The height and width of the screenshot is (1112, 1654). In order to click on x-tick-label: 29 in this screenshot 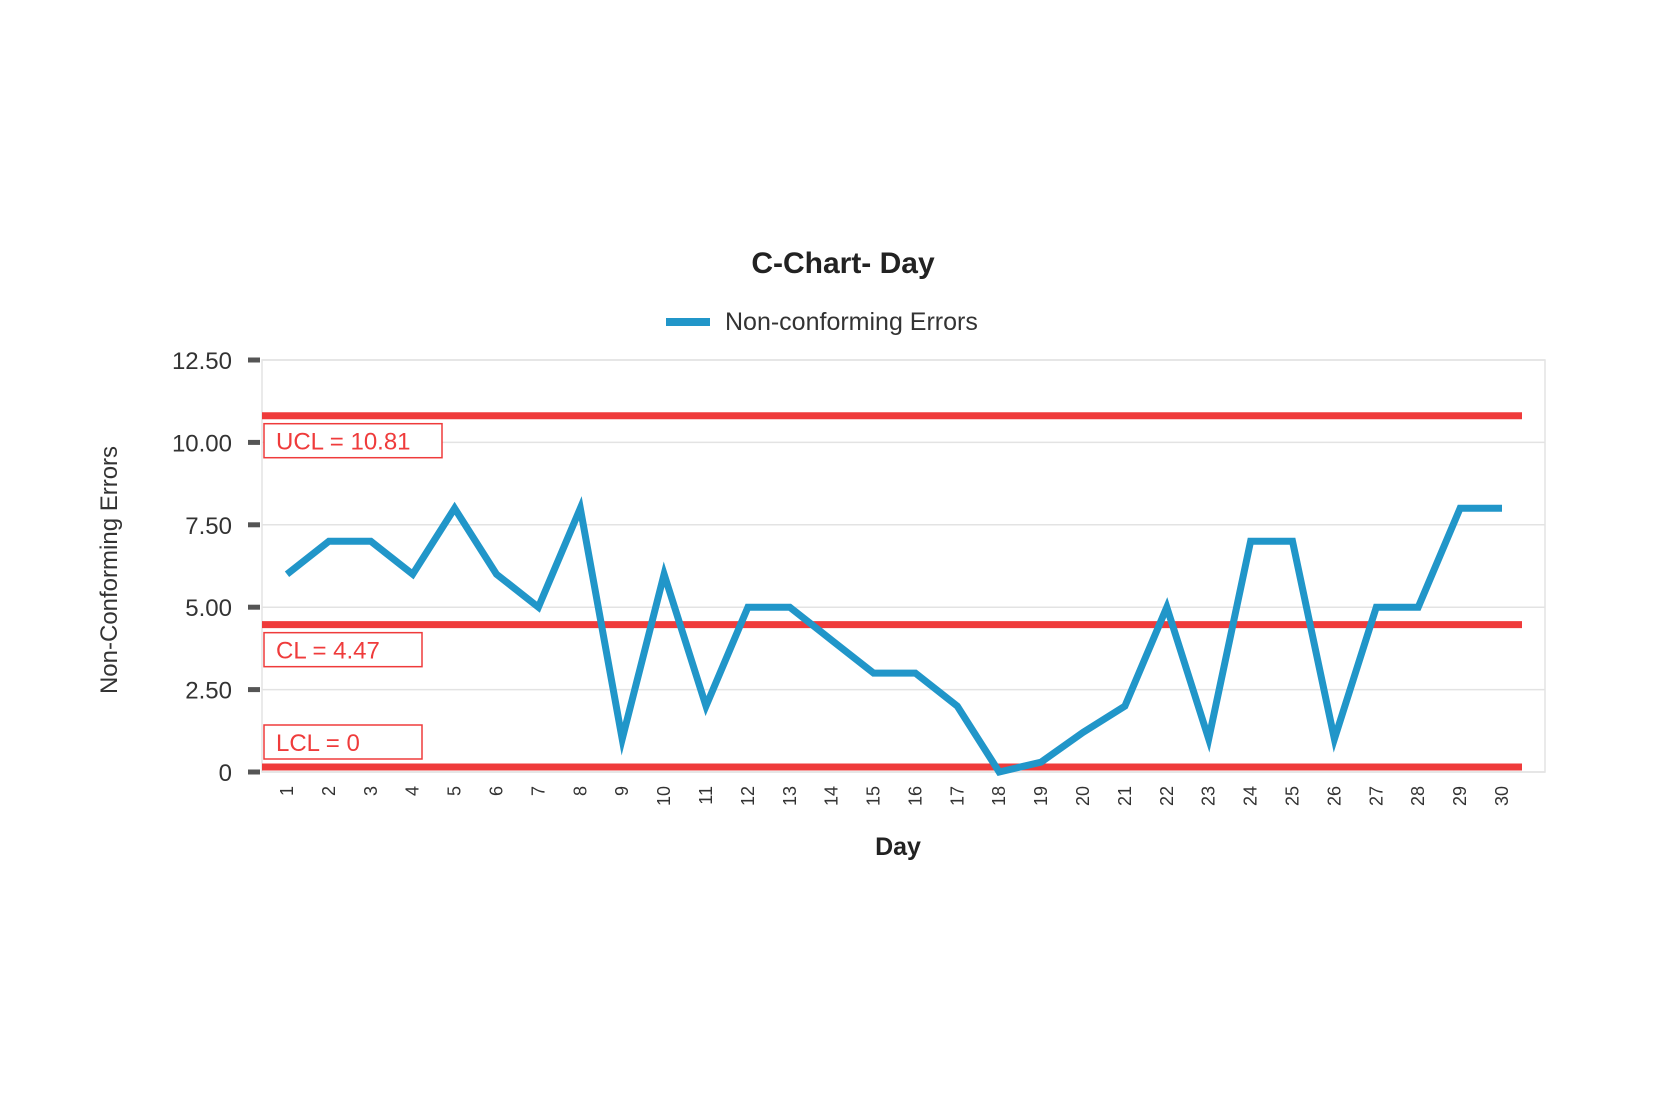, I will do `click(1460, 796)`.